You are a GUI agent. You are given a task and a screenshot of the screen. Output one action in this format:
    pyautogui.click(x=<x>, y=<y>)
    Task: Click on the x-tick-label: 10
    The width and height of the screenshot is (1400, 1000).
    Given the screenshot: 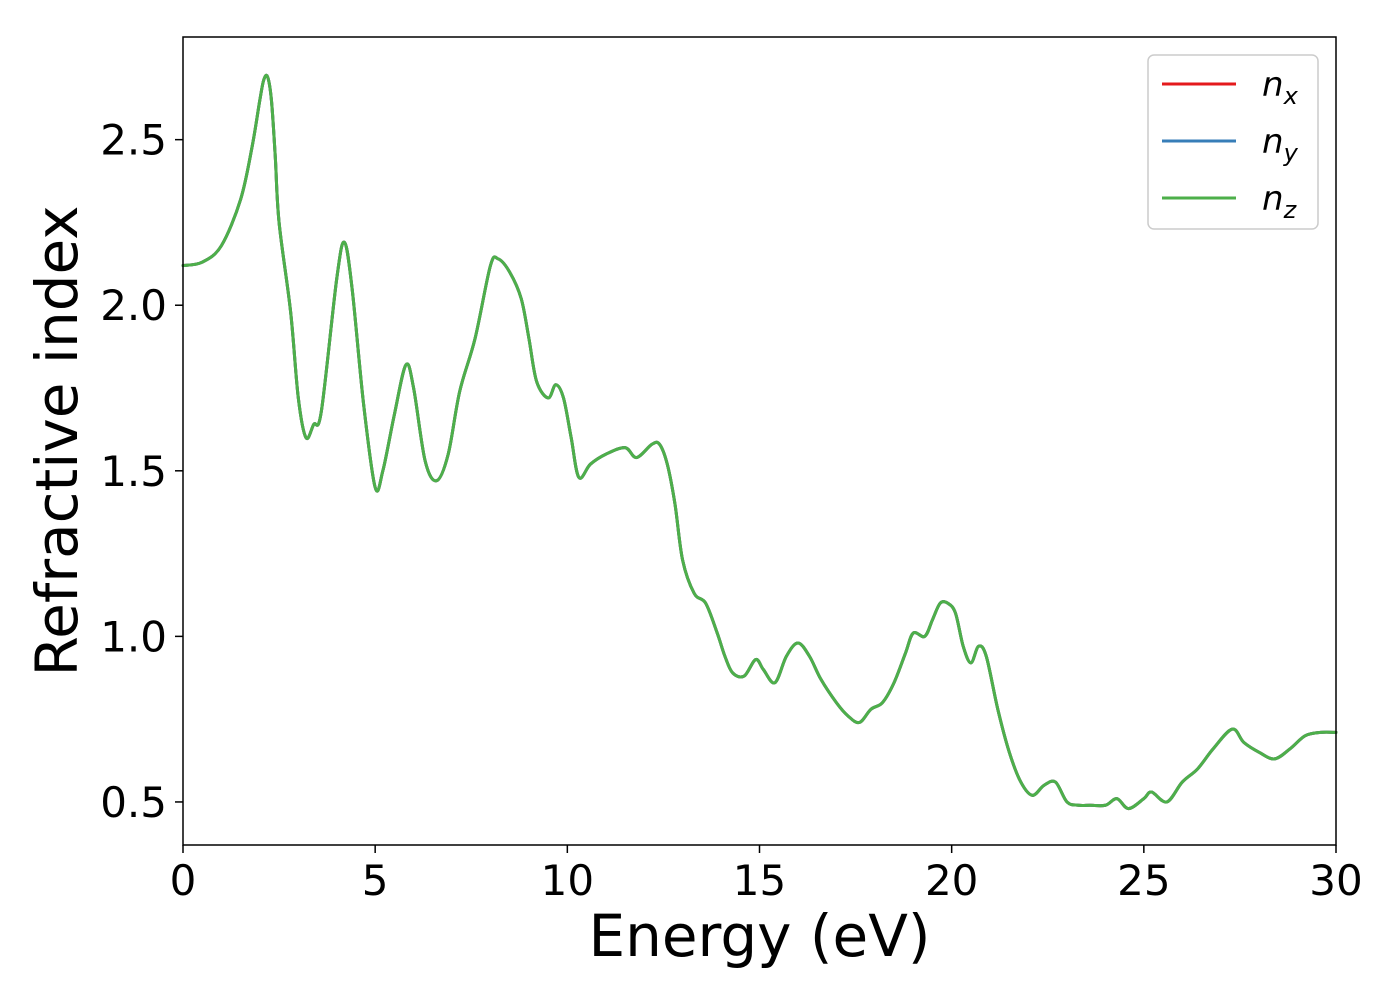 What is the action you would take?
    pyautogui.click(x=567, y=880)
    